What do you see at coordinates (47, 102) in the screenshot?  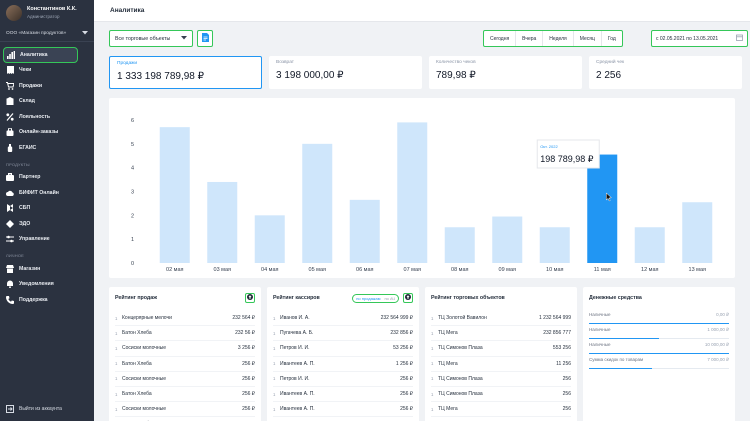 I see `sidebar-item-warehouse: Склад` at bounding box center [47, 102].